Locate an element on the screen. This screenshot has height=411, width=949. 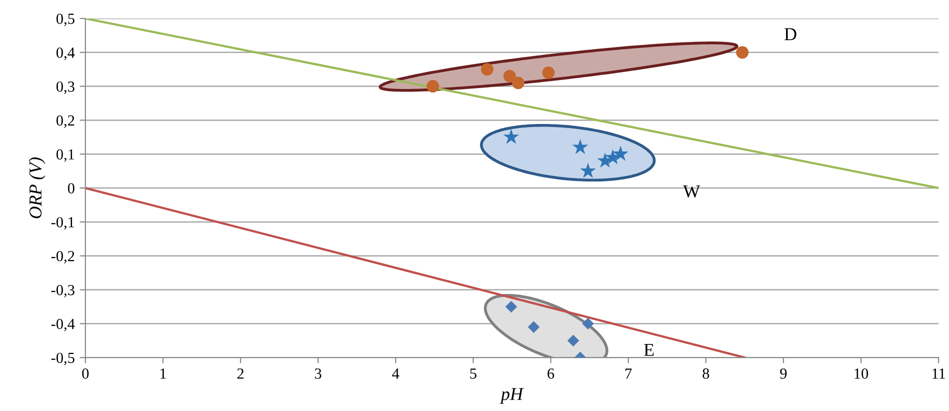
x-tick-label: 7 is located at coordinates (629, 373).